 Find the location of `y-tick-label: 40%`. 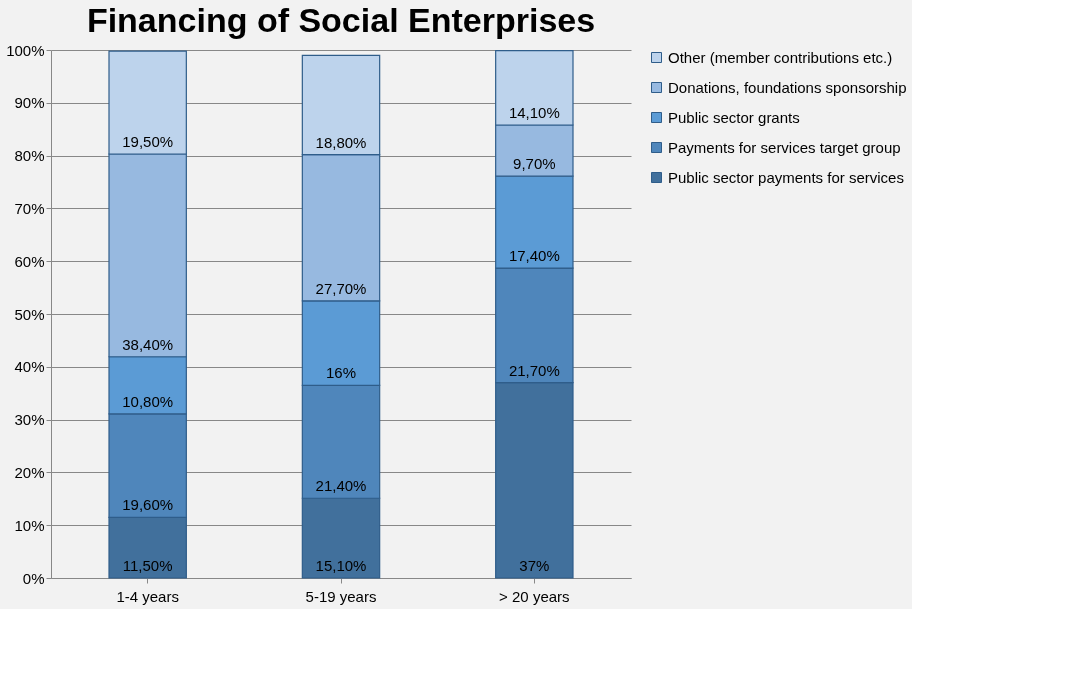

y-tick-label: 40% is located at coordinates (29, 367).